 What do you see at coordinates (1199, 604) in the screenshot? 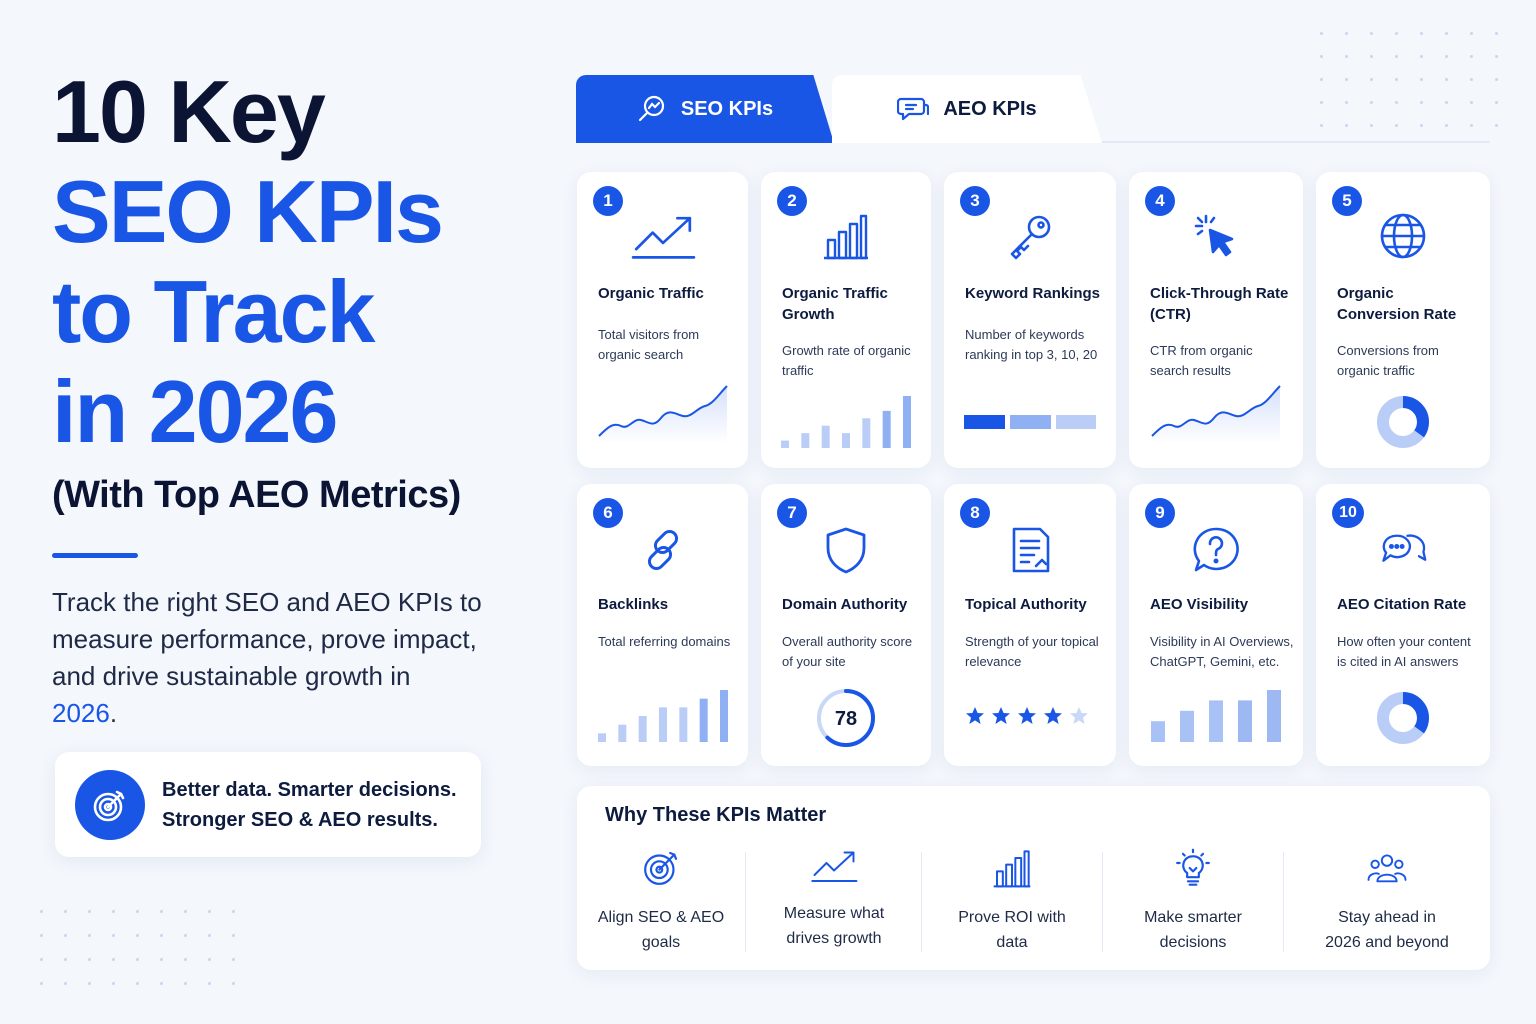
I see `kpi-title: AEO Visibility` at bounding box center [1199, 604].